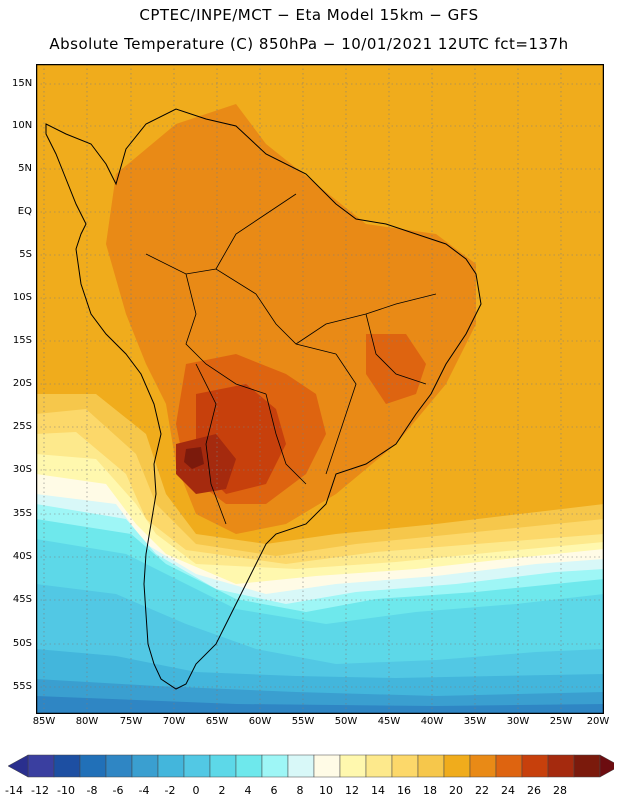 Image resolution: width=618 pixels, height=800 pixels. What do you see at coordinates (456, 790) in the screenshot?
I see `colorbar-label-20: 20` at bounding box center [456, 790].